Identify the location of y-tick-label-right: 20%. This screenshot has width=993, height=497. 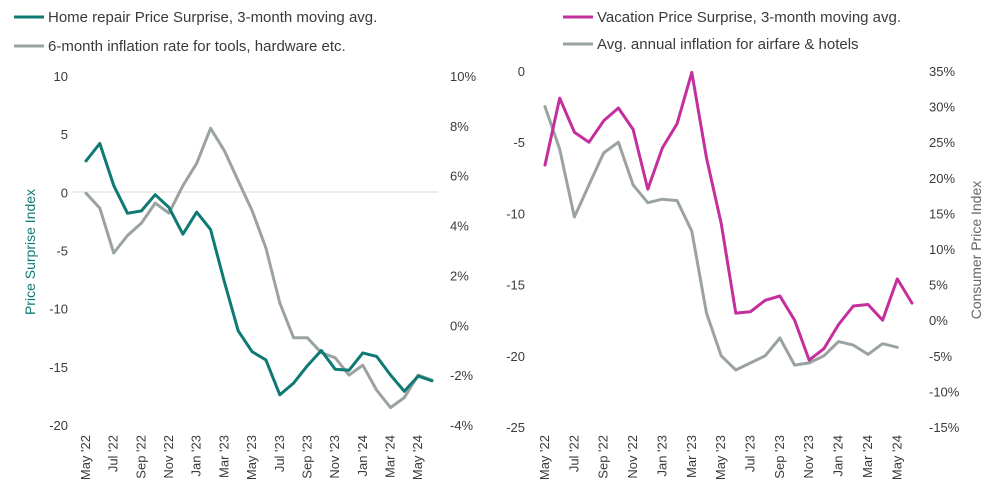
(942, 178).